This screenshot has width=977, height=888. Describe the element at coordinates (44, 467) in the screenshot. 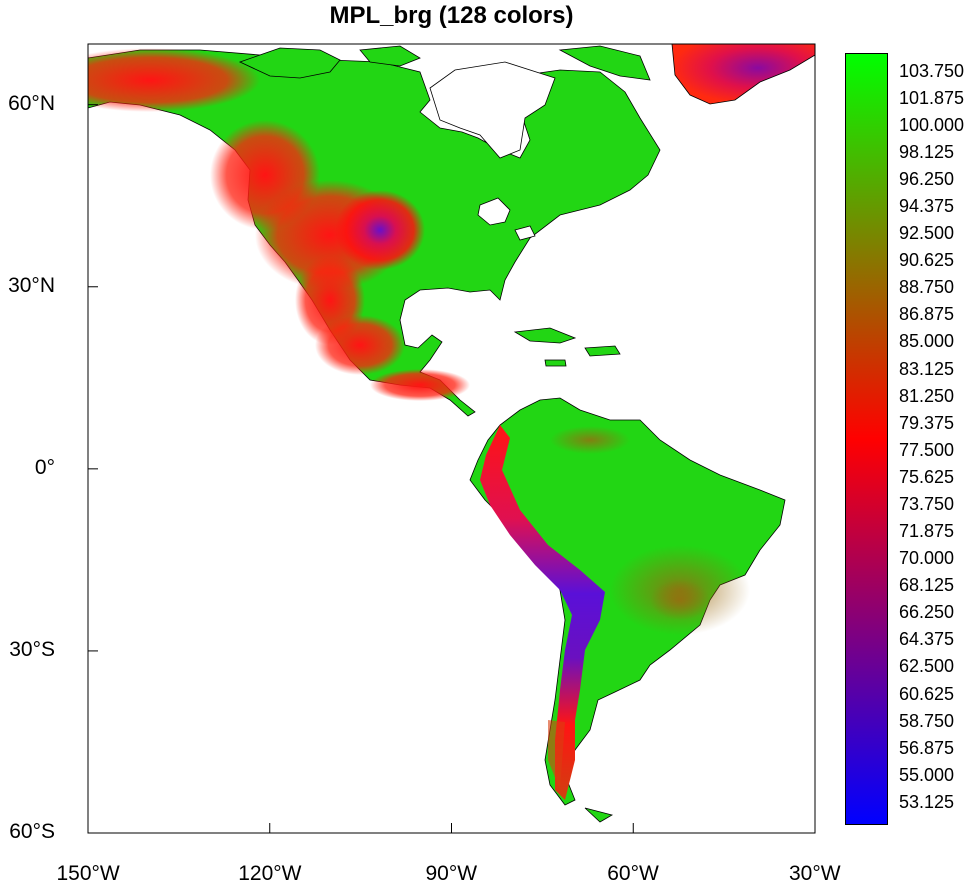

I see `lat-label: 0°` at that location.